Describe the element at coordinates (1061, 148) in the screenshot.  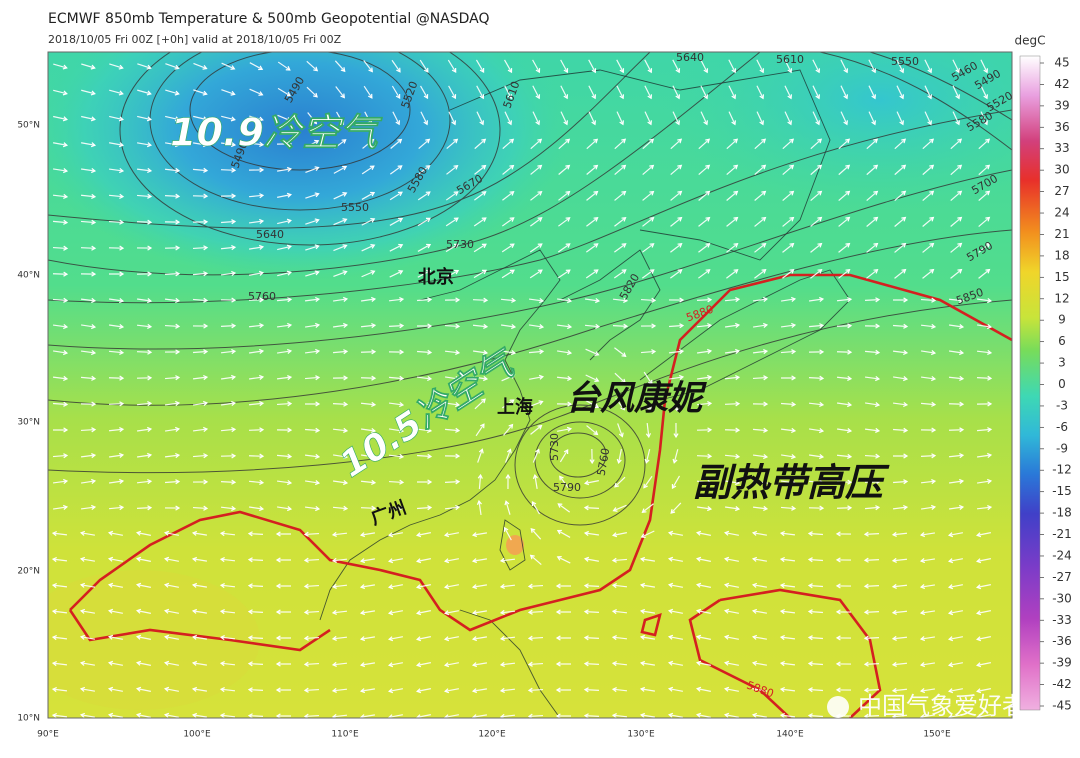
I see `colorbar-label: 33` at that location.